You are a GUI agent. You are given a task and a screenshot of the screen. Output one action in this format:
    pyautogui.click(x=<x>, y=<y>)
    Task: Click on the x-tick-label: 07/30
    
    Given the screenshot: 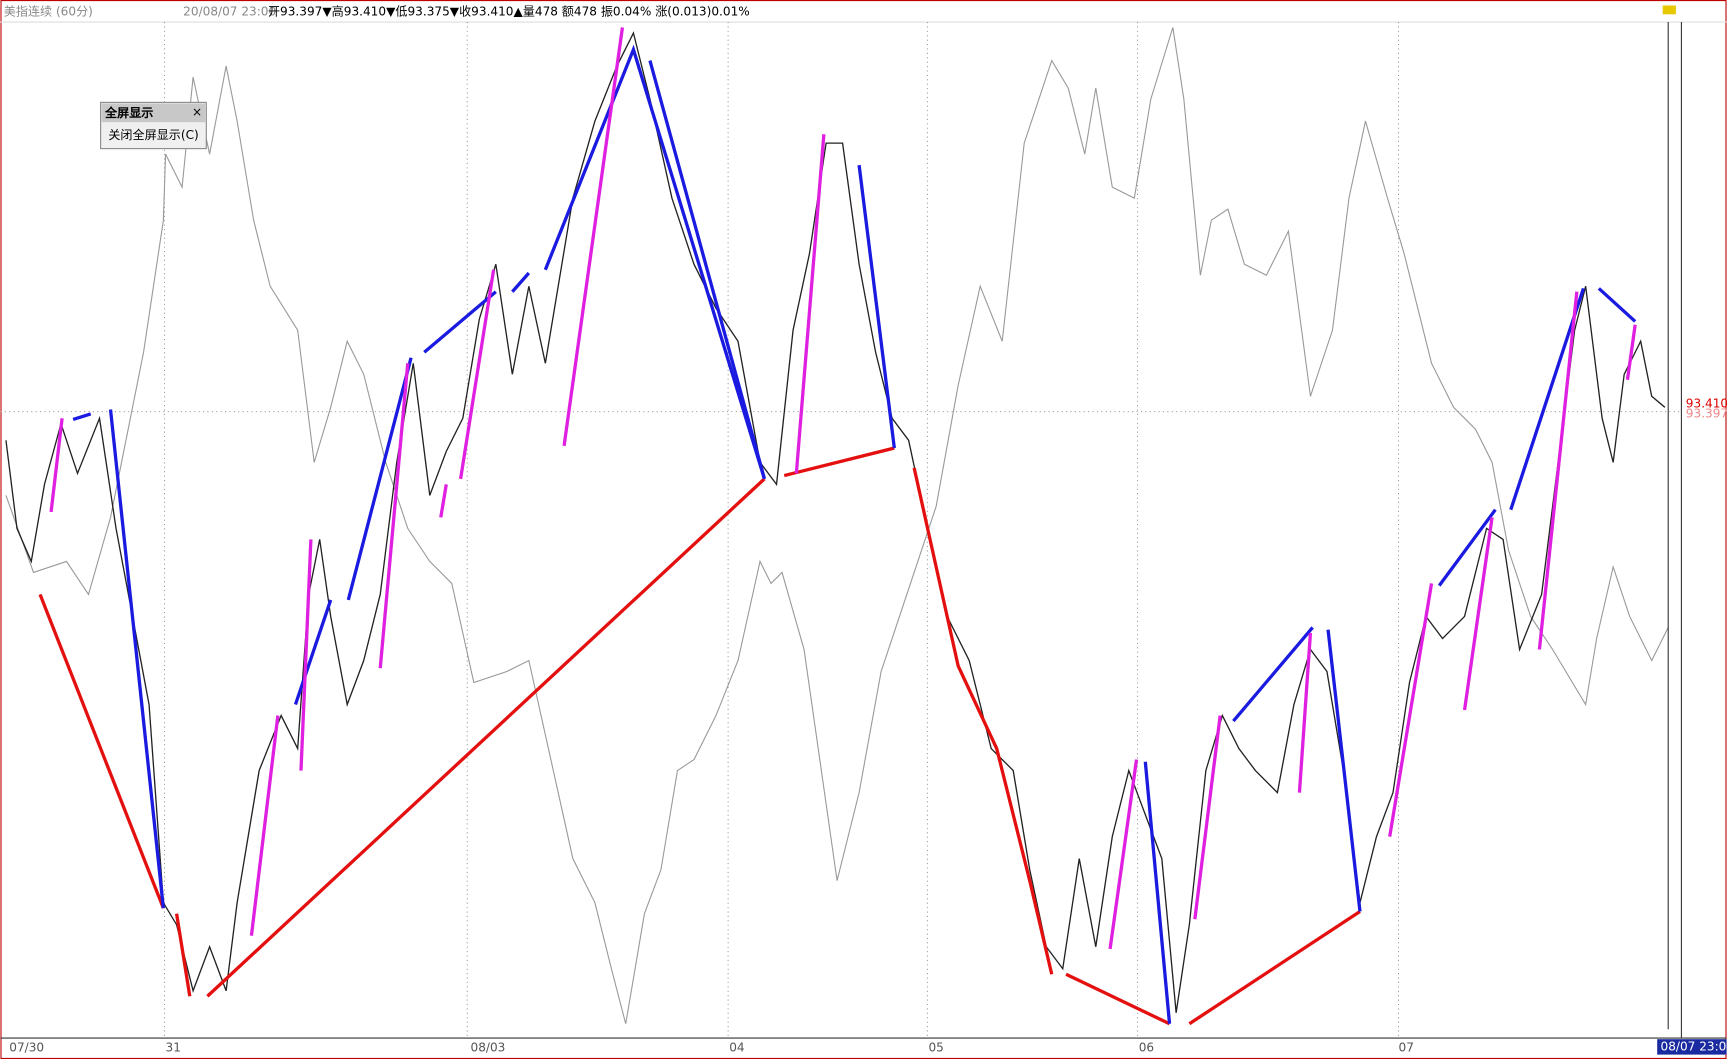 What is the action you would take?
    pyautogui.click(x=26, y=1047)
    